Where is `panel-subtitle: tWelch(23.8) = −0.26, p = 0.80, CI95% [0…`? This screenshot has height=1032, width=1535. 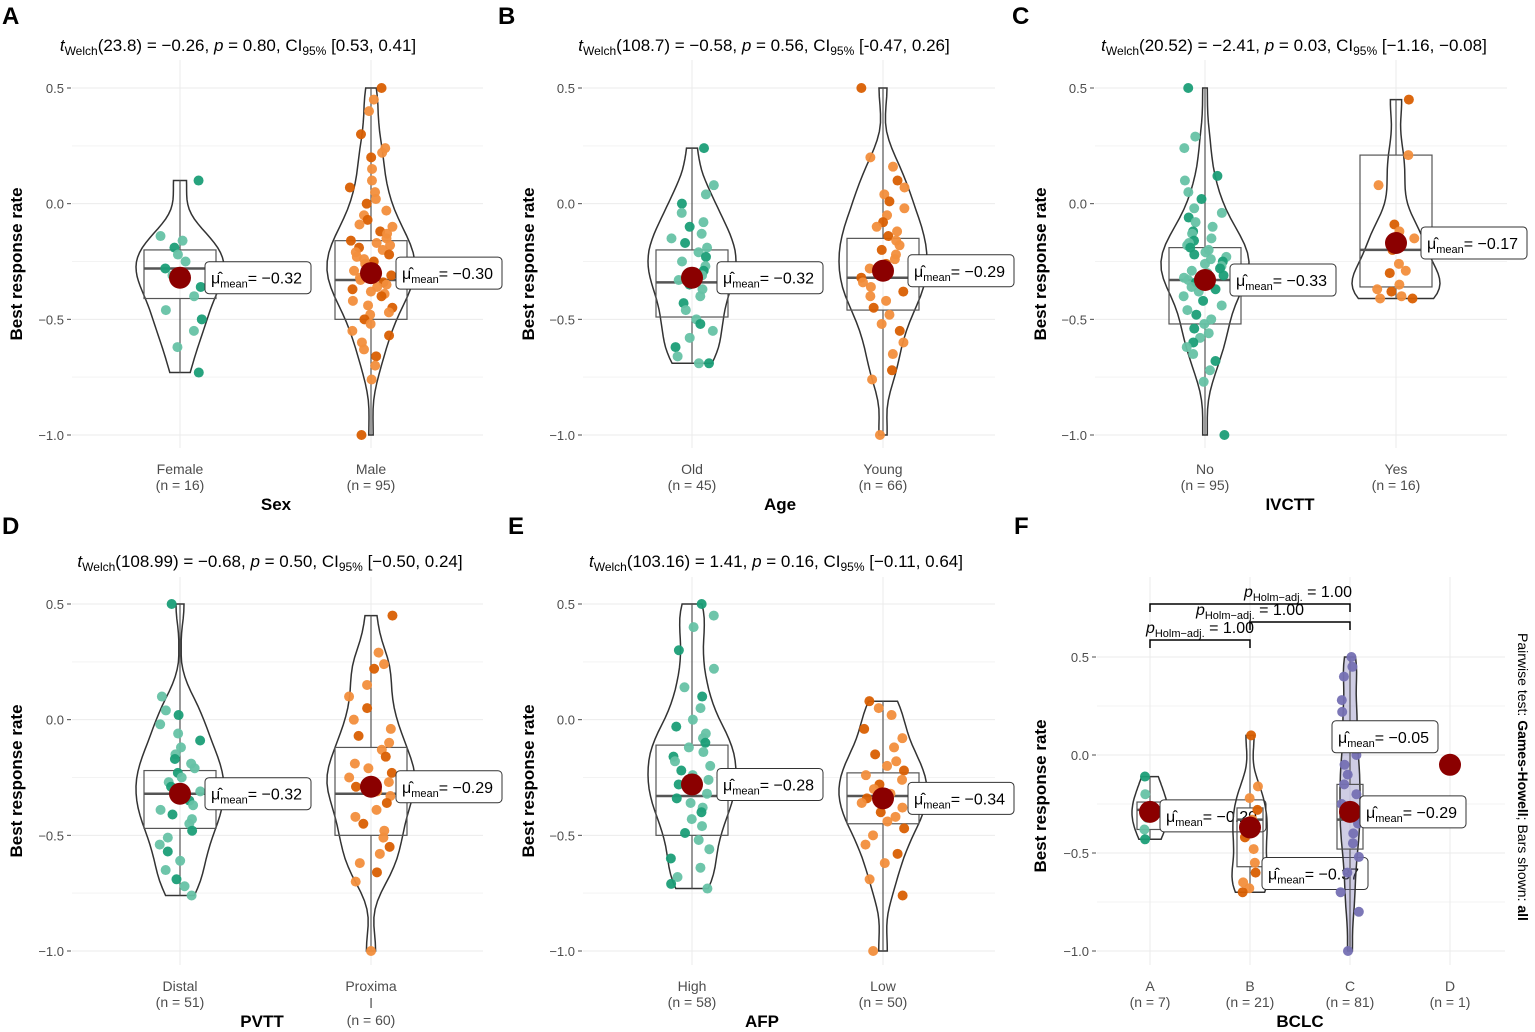
panel-subtitle: tWelch(23.8) = −0.26, p = 0.80, CI95% [0… is located at coordinates (238, 47).